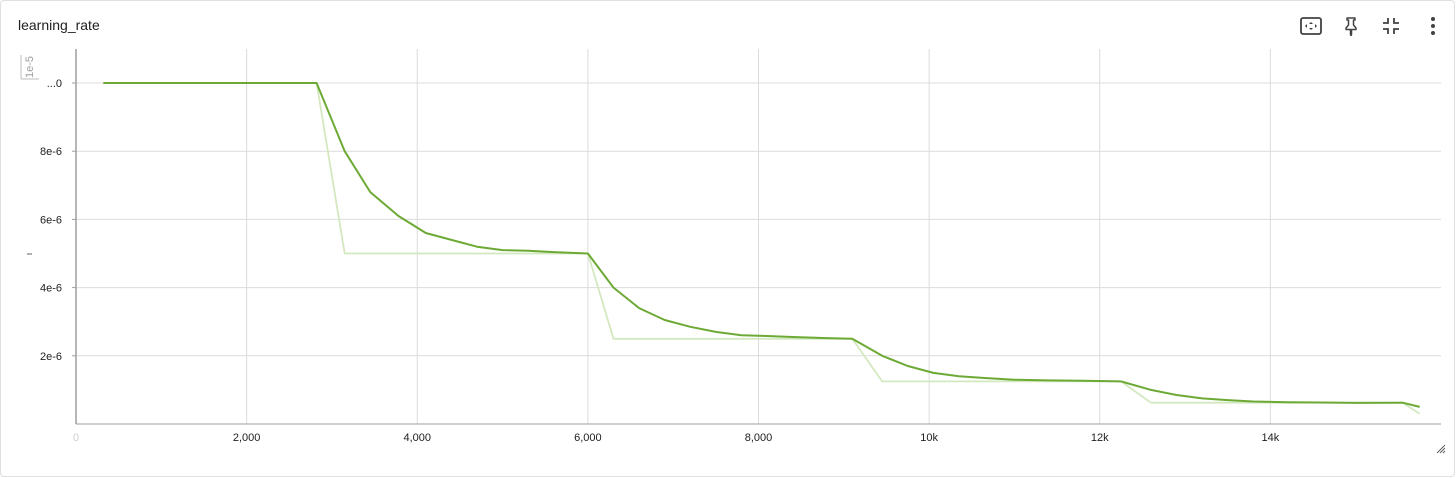 This screenshot has height=478, width=1456. Describe the element at coordinates (1271, 438) in the screenshot. I see `x-tick-label: 14k` at that location.